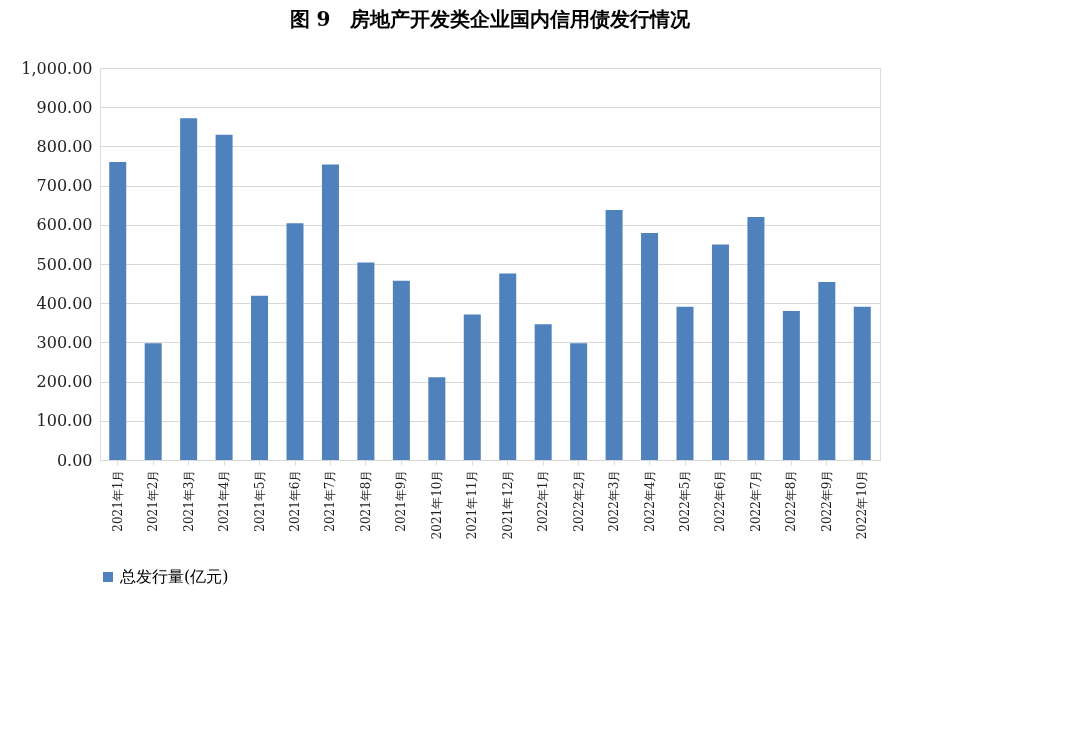  Describe the element at coordinates (507, 504) in the screenshot. I see `x-tick-label: 2021年12月` at that location.